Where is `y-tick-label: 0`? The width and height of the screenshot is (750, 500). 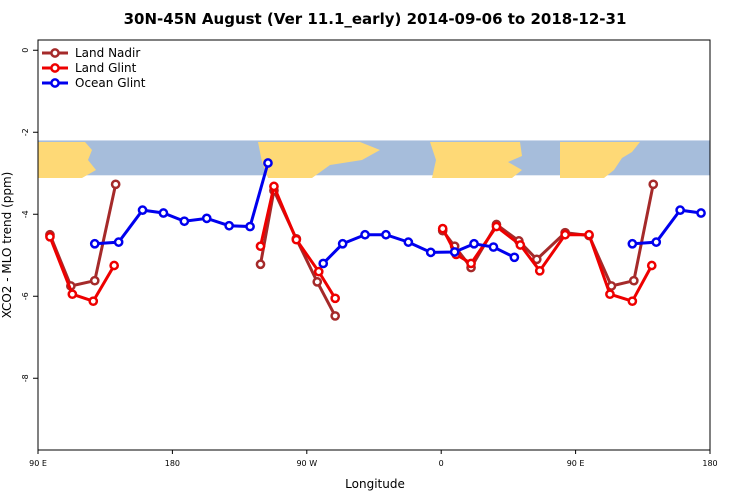
y-tick-label: 0 is located at coordinates (25, 50).